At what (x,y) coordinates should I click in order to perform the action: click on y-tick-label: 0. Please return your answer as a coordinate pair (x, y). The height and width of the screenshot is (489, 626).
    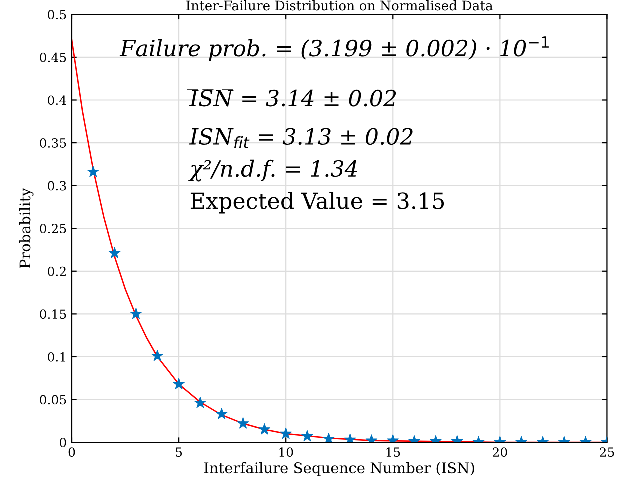
    Looking at the image, I should click on (63, 443).